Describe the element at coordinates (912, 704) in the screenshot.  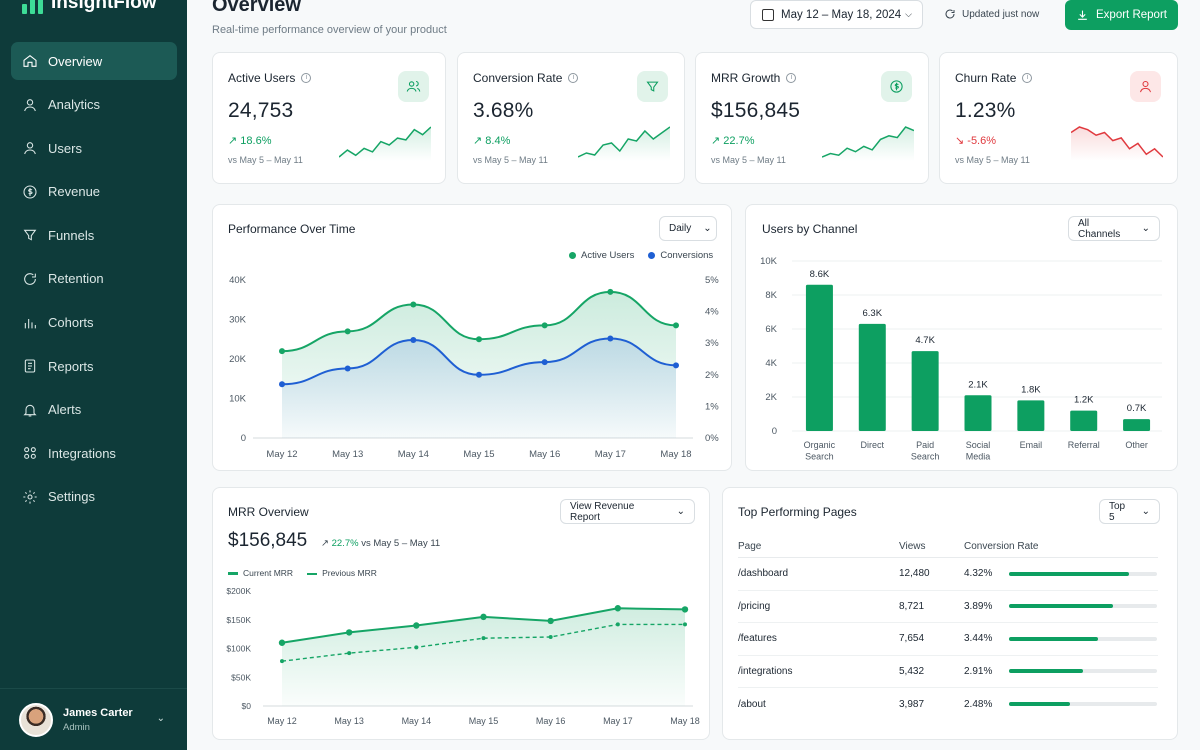
I see `page-views: 3,987` at that location.